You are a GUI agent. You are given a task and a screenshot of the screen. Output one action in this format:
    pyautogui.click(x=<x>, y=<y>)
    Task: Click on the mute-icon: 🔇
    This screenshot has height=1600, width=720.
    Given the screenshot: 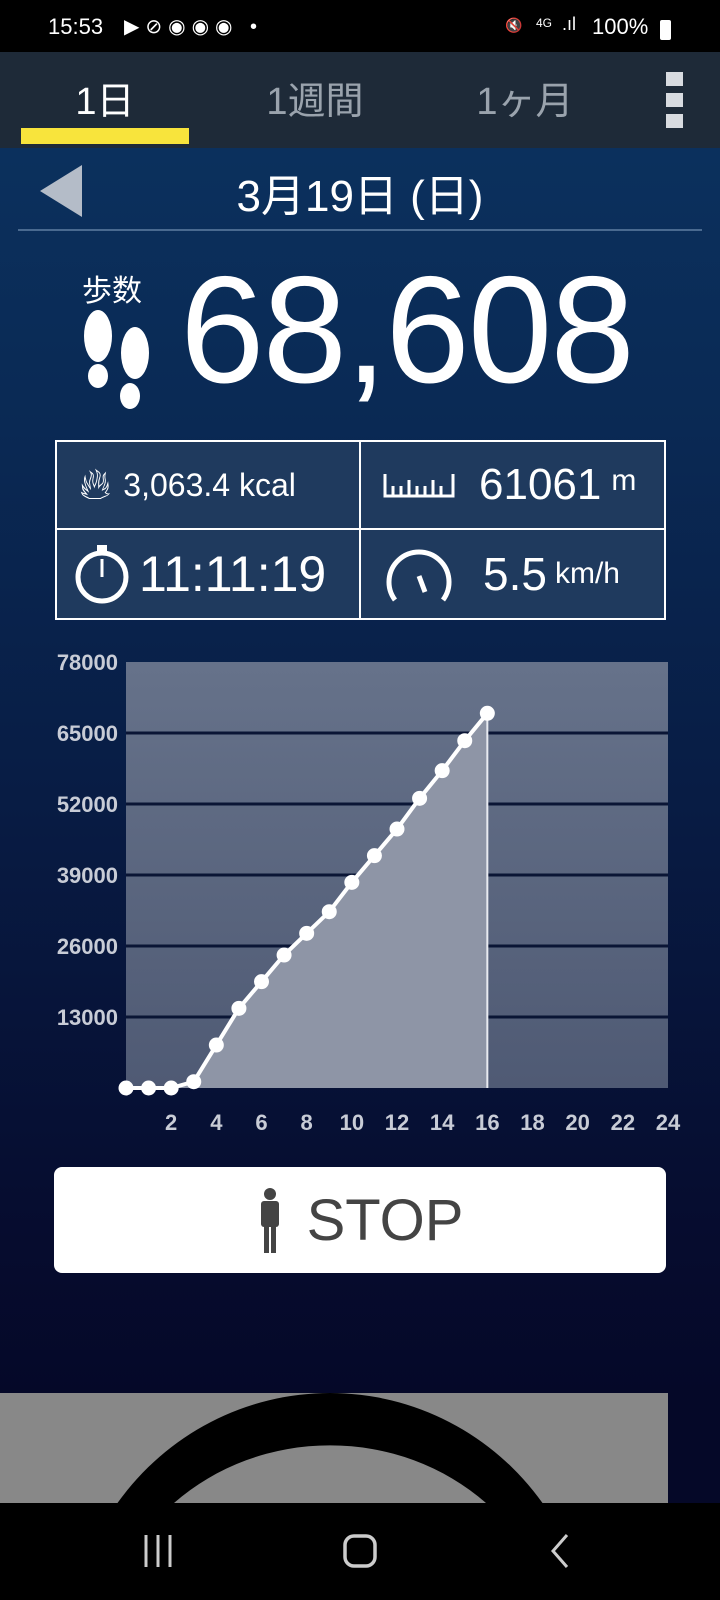 What is the action you would take?
    pyautogui.click(x=514, y=25)
    